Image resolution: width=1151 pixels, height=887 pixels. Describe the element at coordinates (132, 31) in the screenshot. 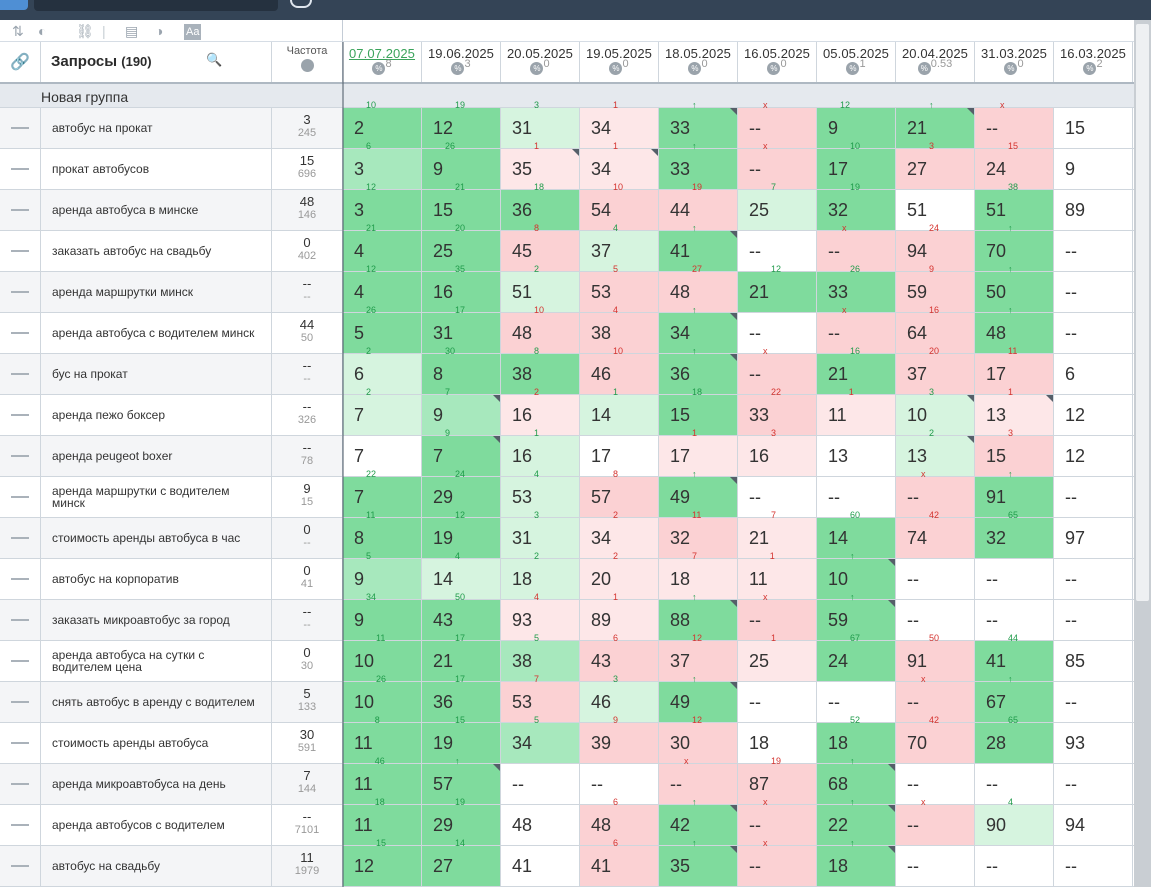

I see `grid-icon: ▤` at that location.